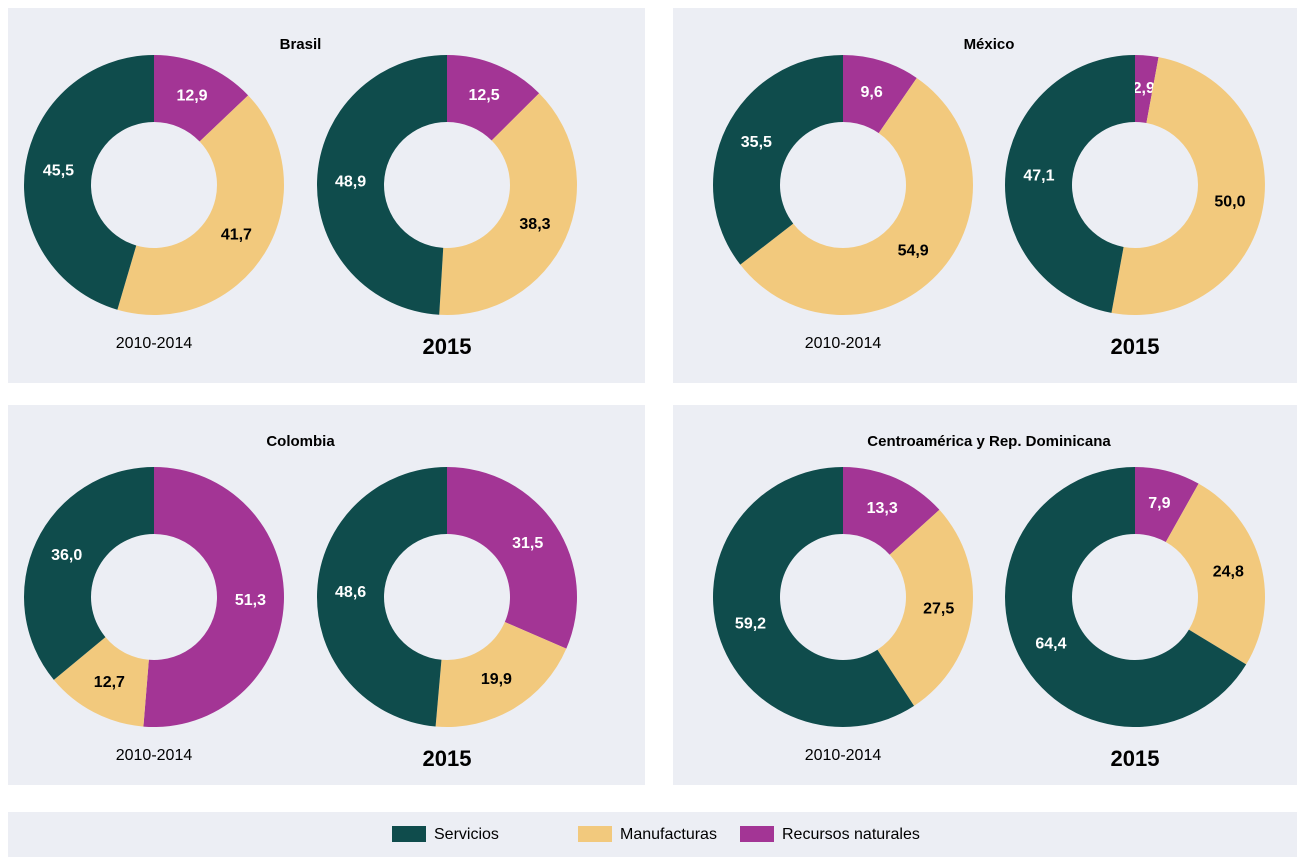 Image resolution: width=1305 pixels, height=862 pixels. What do you see at coordinates (750, 624) in the screenshot?
I see `value-label: 59,2` at bounding box center [750, 624].